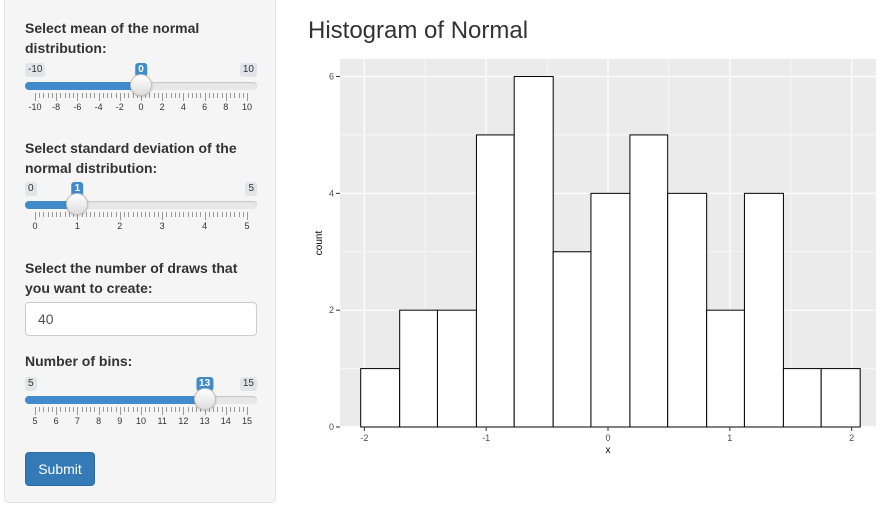 This screenshot has height=505, width=885. What do you see at coordinates (851, 438) in the screenshot?
I see `x-tick-label: 2` at bounding box center [851, 438].